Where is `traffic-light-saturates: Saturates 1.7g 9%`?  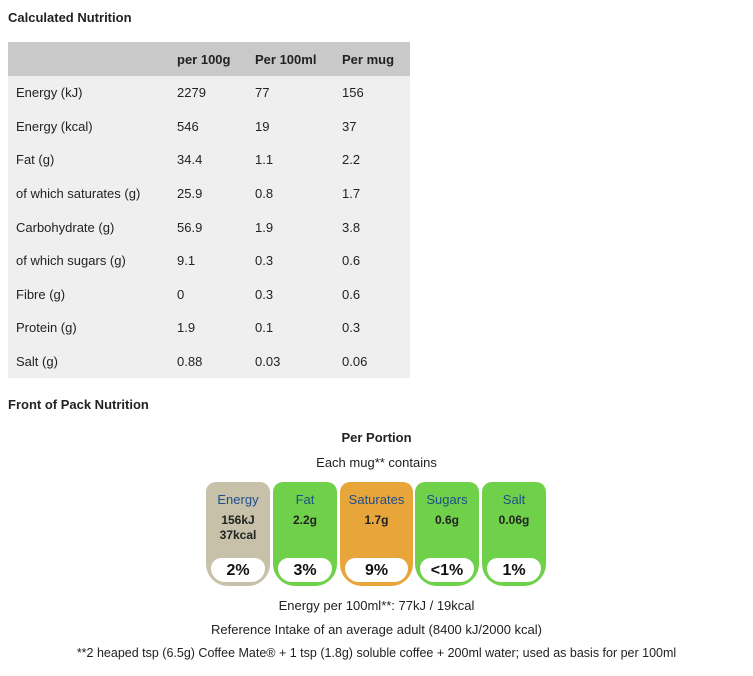
traffic-light-saturates: Saturates 1.7g 9% is located at coordinates (376, 534).